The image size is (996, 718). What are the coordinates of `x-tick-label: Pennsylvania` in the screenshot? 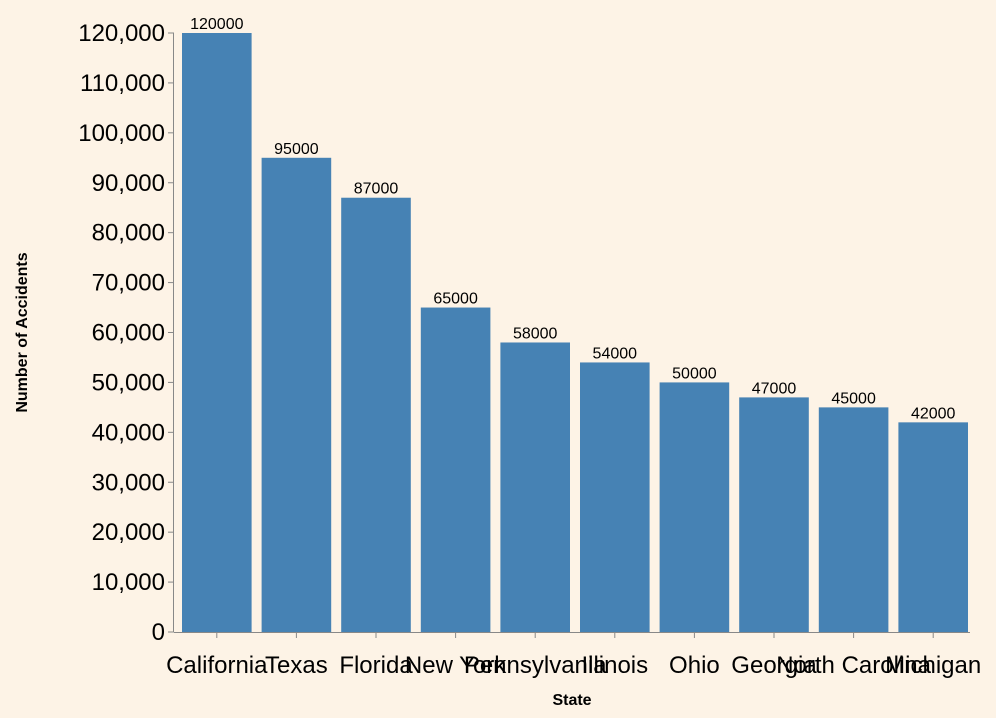 It's located at (535, 665).